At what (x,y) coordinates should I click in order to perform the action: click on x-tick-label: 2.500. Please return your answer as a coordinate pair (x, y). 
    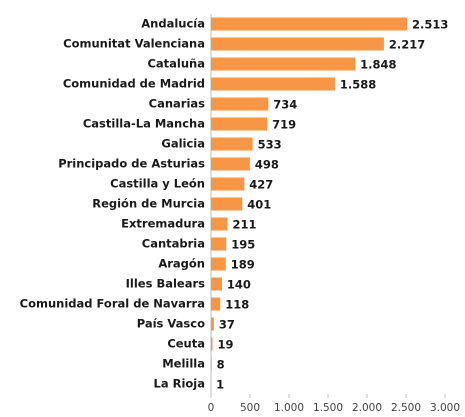
    Looking at the image, I should click on (406, 408).